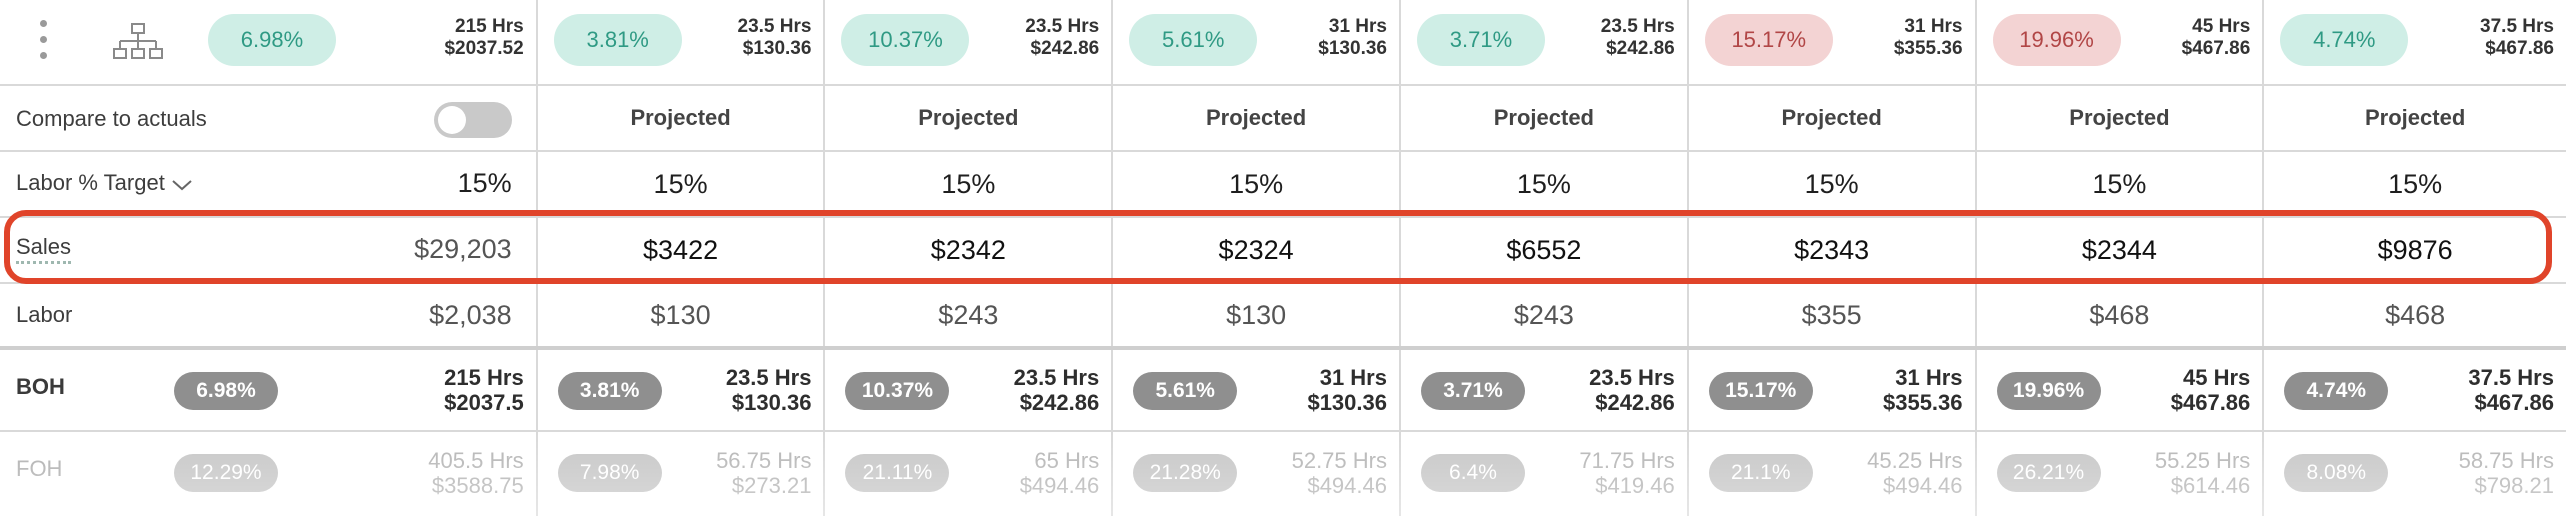 The width and height of the screenshot is (2566, 516). I want to click on kebab-menu-icon, so click(44, 41).